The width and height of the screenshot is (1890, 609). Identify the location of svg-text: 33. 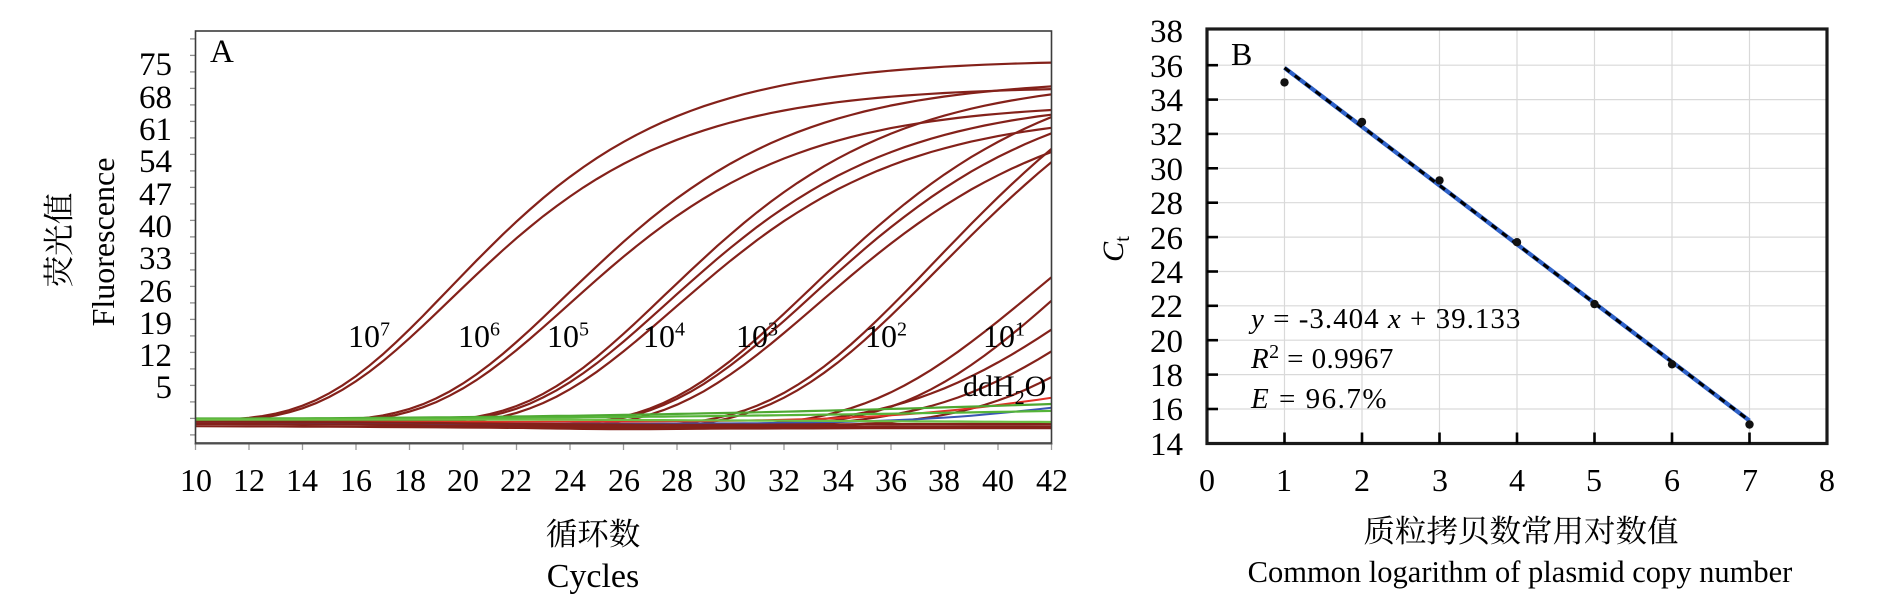
(155, 259).